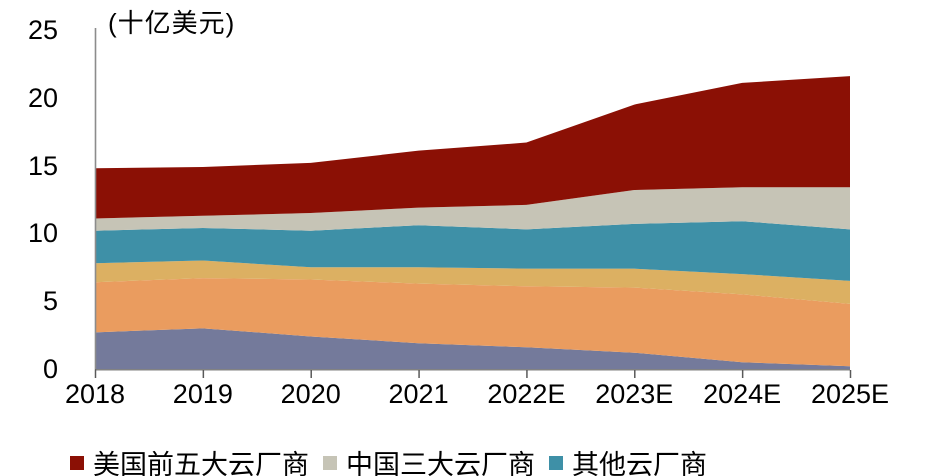 The image size is (936, 476). Describe the element at coordinates (201, 463) in the screenshot. I see `legend-label: 美国前五大云厂商` at that location.